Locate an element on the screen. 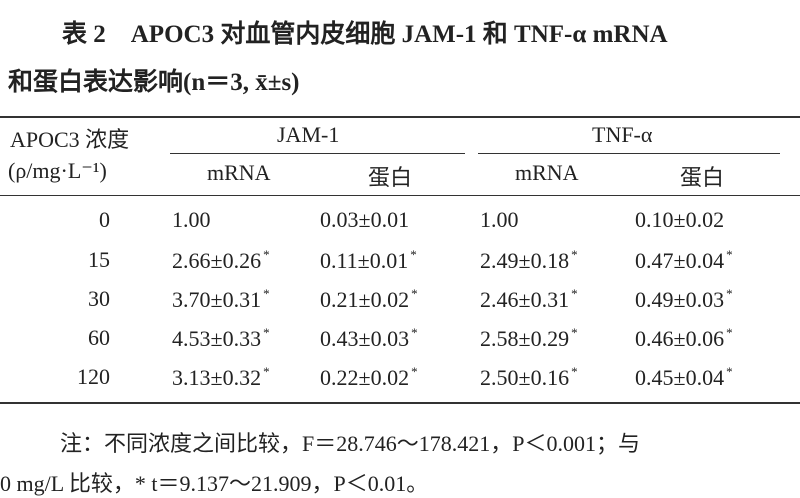 The width and height of the screenshot is (800, 498). cell-value: 4.53±0.33 is located at coordinates (217, 338).